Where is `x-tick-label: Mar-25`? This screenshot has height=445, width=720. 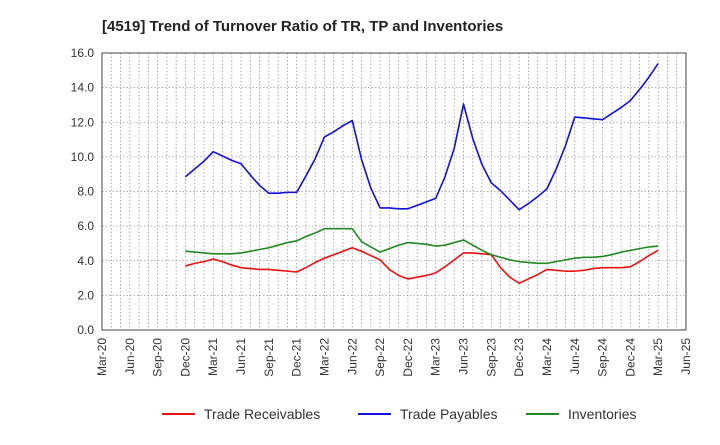
x-tick-label: Mar-25 is located at coordinates (658, 357).